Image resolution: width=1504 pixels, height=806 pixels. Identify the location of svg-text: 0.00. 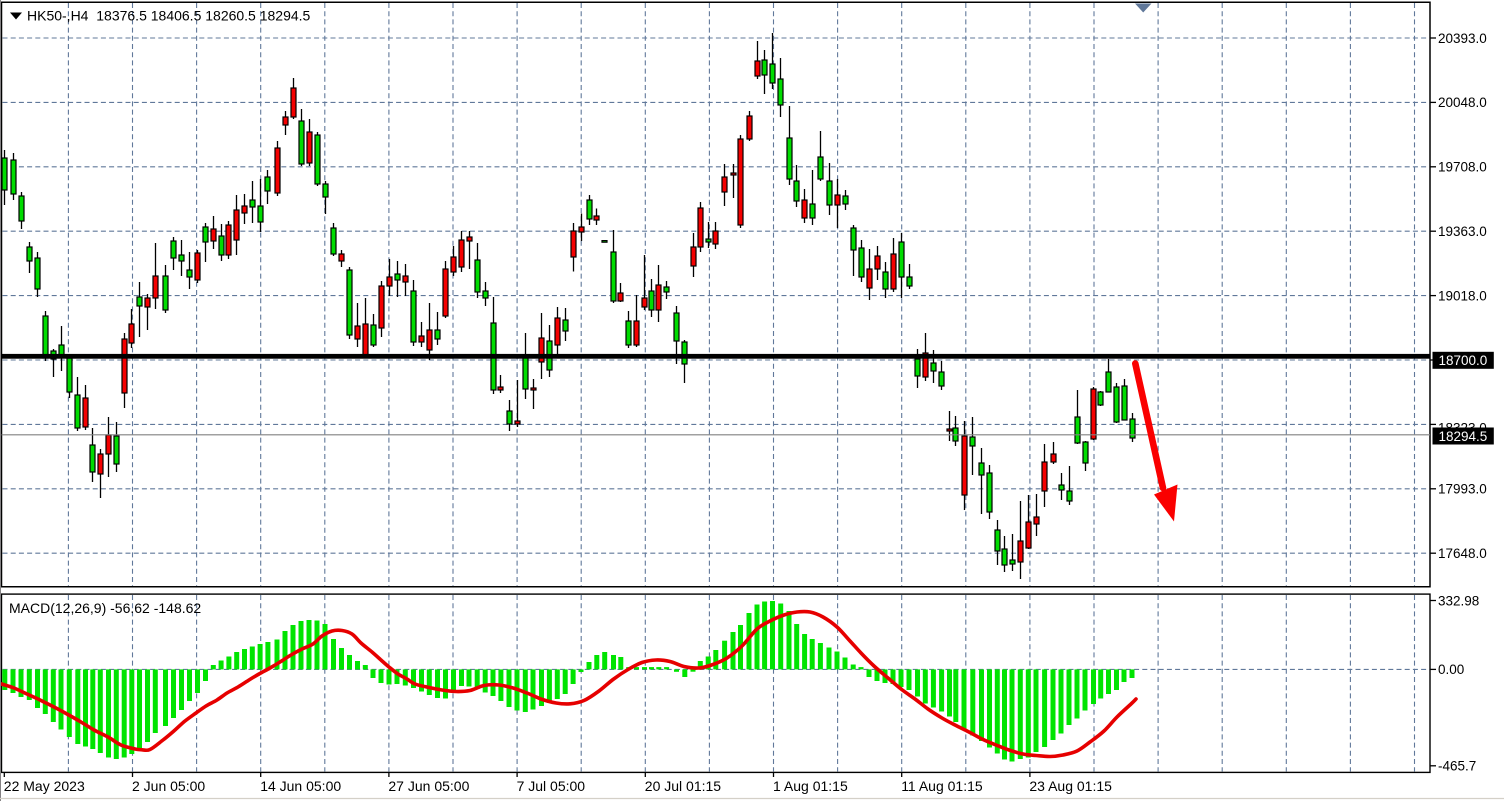
(1451, 669).